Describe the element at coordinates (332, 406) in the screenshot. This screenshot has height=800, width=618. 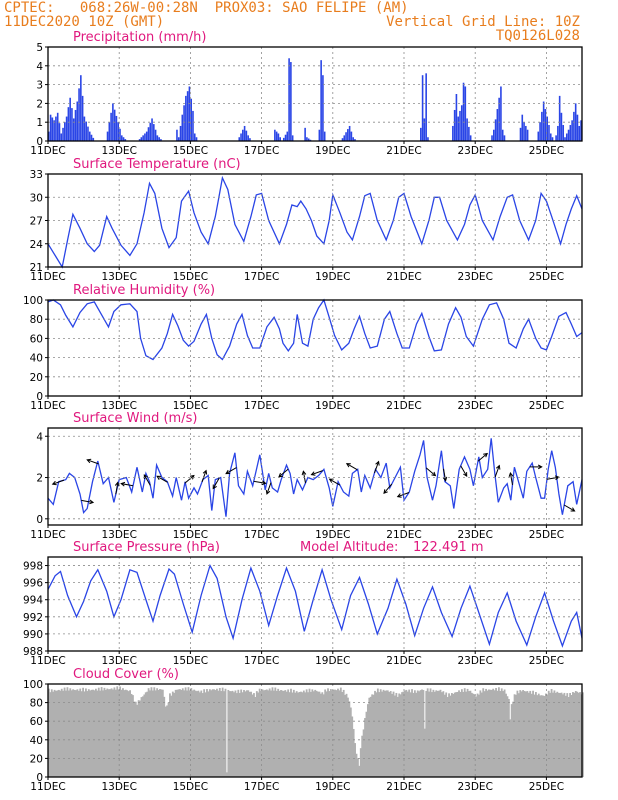
I see `x-tick-label: 19DEC` at that location.